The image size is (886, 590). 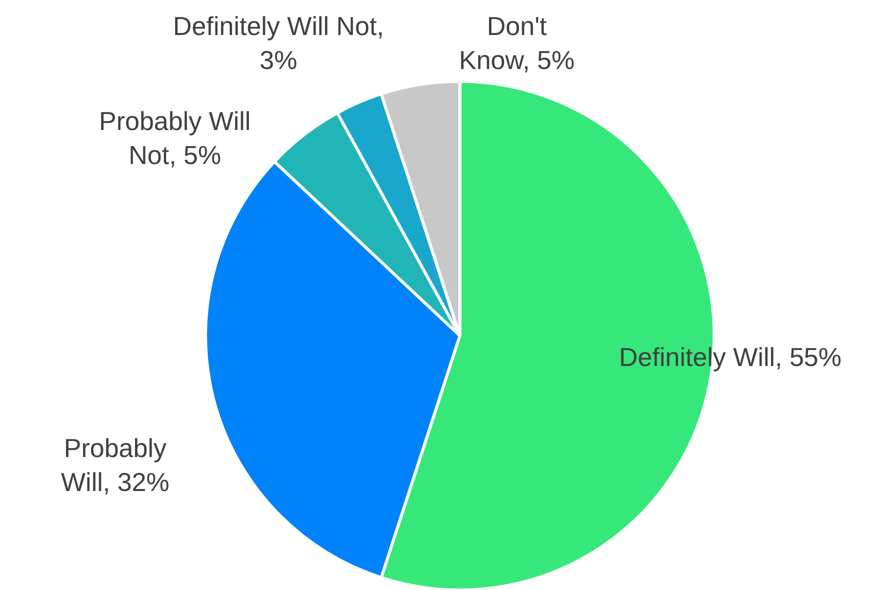 I want to click on slice-label: Don't Know, 5%, so click(x=517, y=43).